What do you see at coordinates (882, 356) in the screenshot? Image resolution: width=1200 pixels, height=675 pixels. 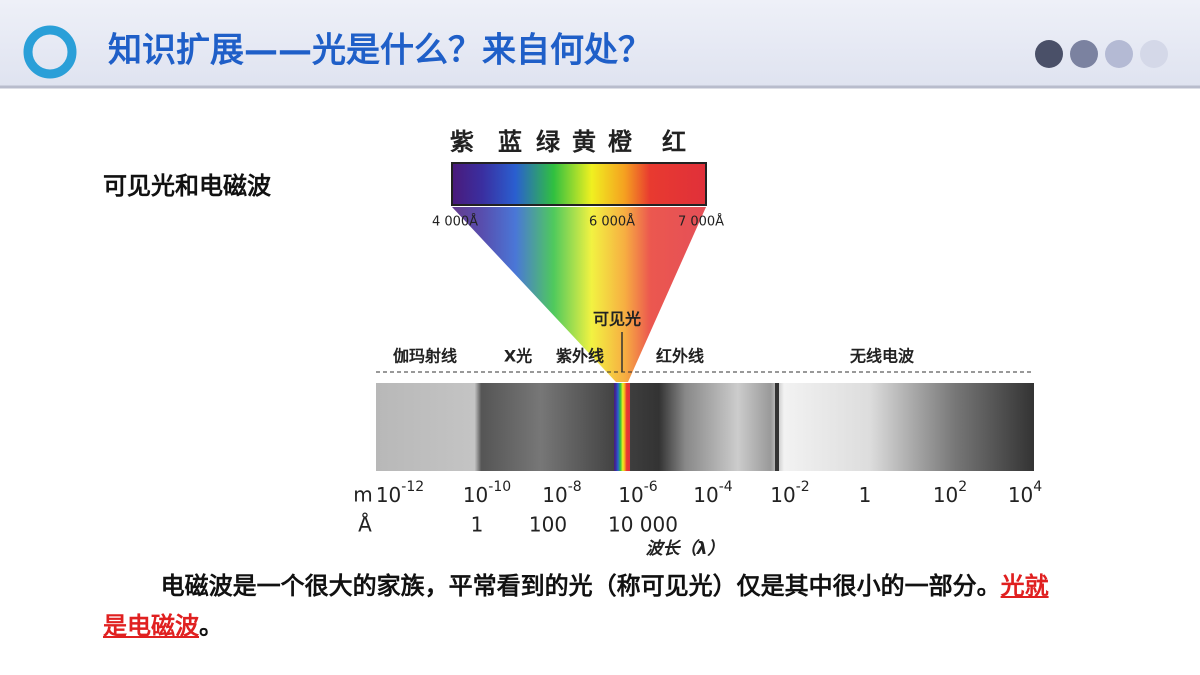 I see `band-label: 无线电波` at bounding box center [882, 356].